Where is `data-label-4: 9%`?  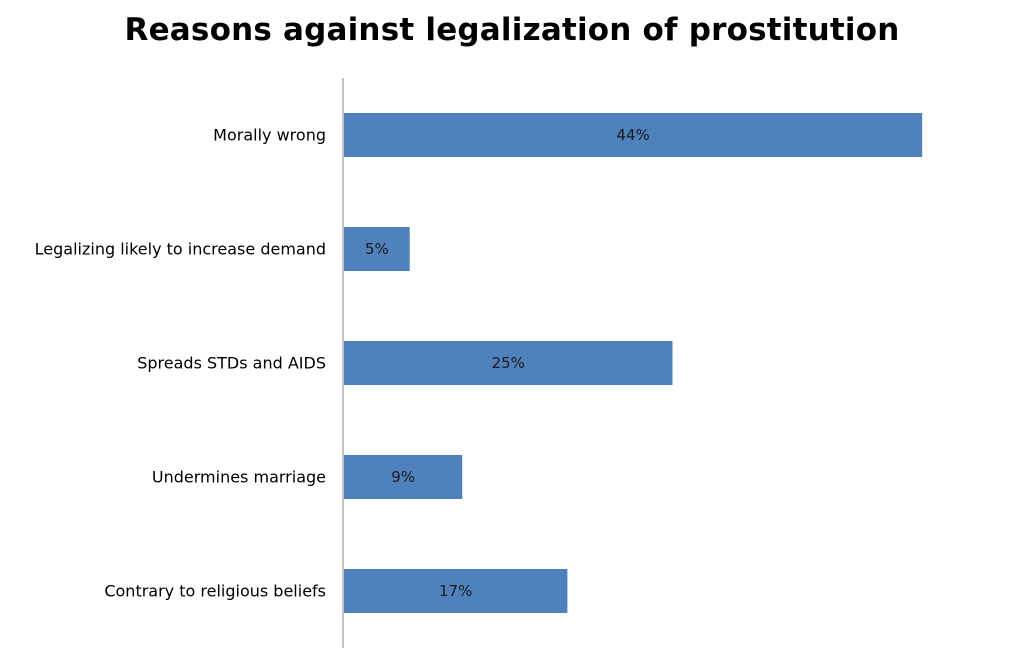 data-label-4: 9% is located at coordinates (403, 477).